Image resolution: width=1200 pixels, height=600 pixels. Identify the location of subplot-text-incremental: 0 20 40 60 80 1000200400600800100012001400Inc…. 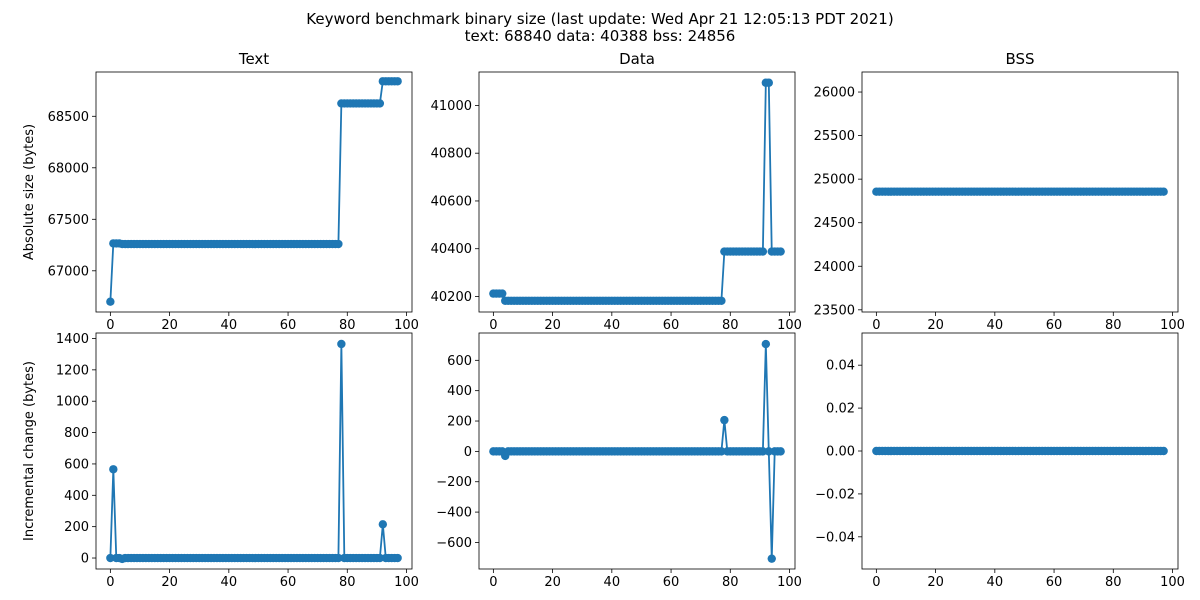
(220, 461).